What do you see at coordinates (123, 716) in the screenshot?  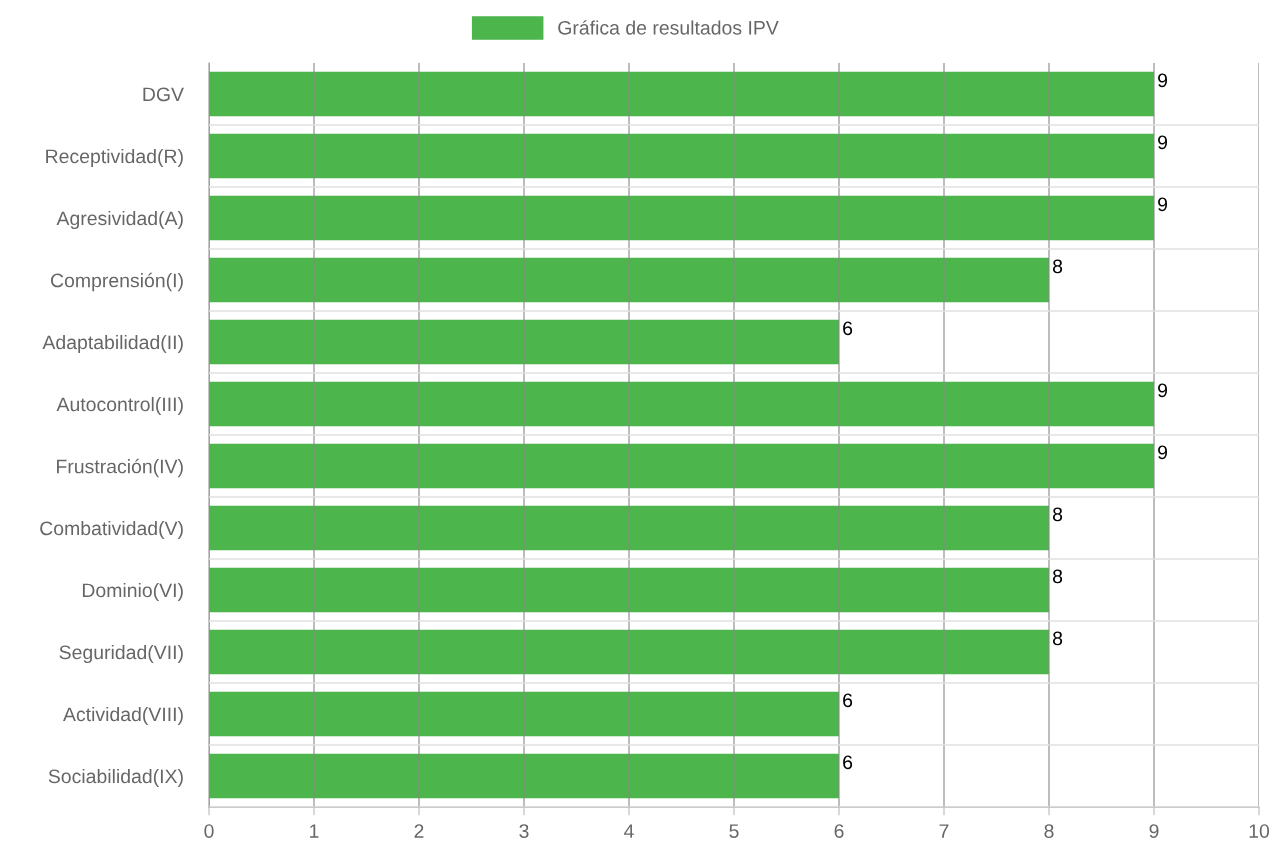 I see `y-tick-label: Actividad(VIII)` at bounding box center [123, 716].